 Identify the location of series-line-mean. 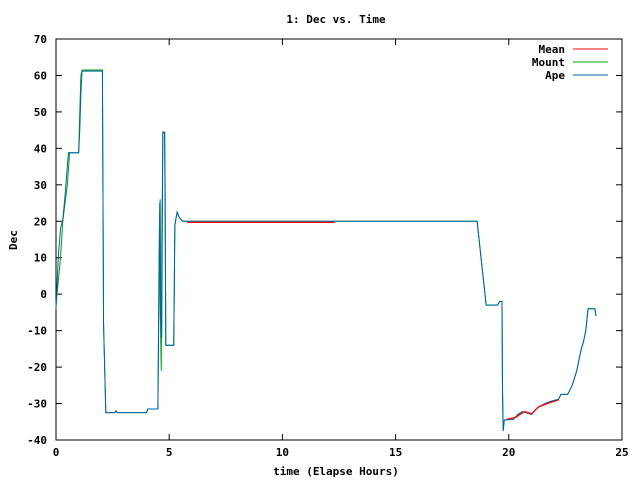
(532, 409).